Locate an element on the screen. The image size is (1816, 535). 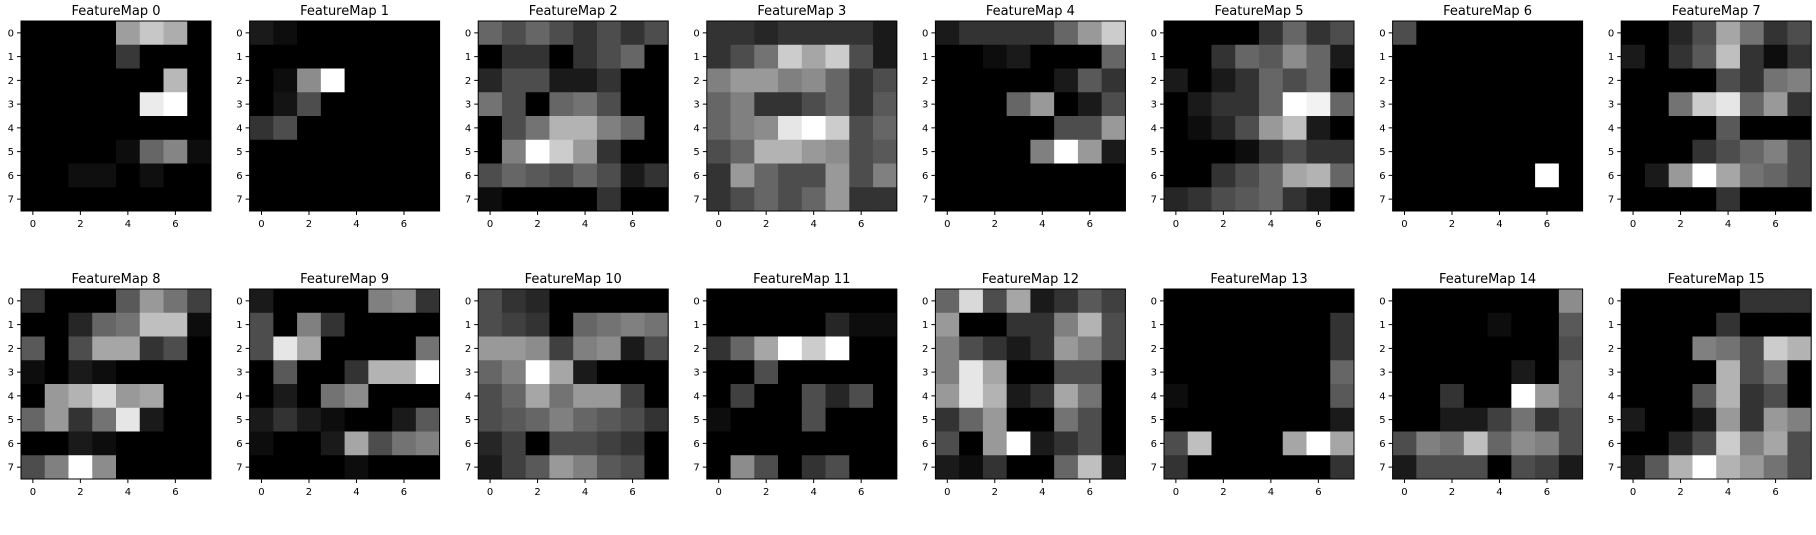
y-tick-label: 6 is located at coordinates (1611, 444).